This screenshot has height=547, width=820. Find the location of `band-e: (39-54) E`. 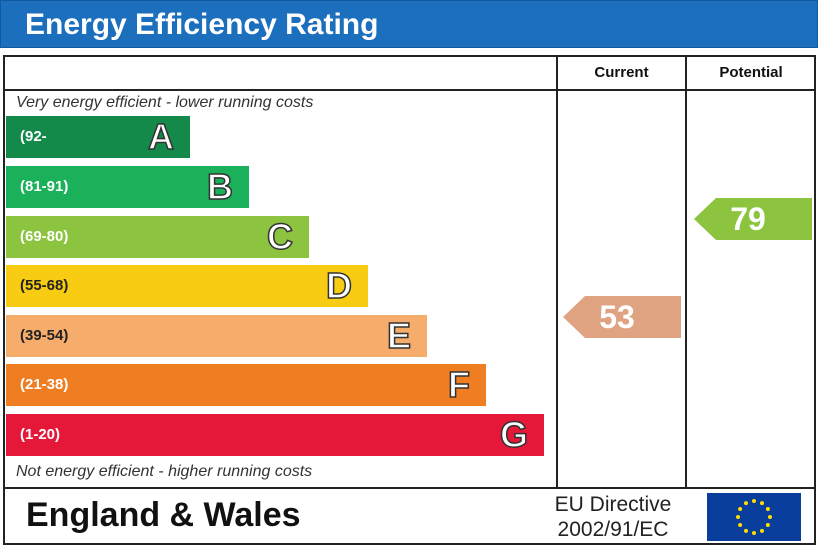

band-e: (39-54) E is located at coordinates (216, 335).